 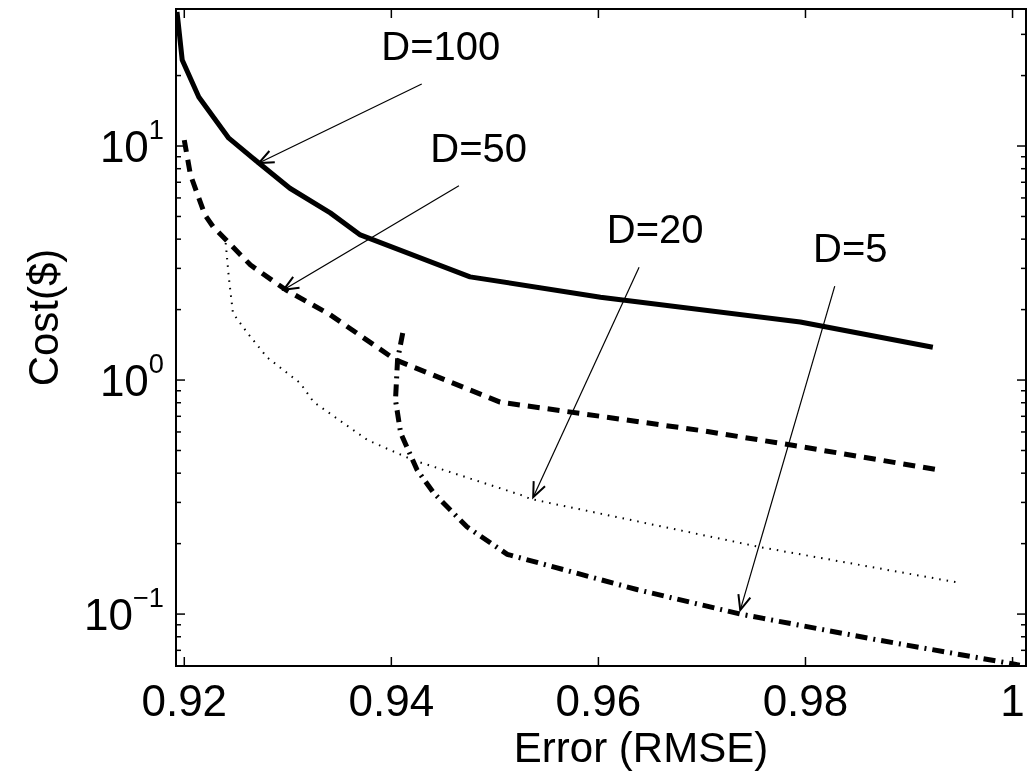 What do you see at coordinates (1012, 700) in the screenshot?
I see `x-tick-label: 1` at bounding box center [1012, 700].